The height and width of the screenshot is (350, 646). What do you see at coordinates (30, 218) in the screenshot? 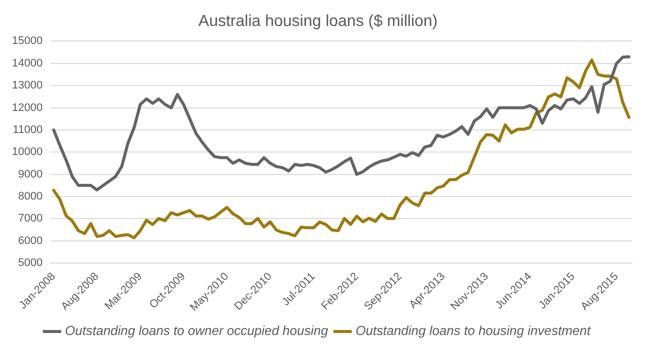
I see `y-tick-label: 7000` at bounding box center [30, 218].